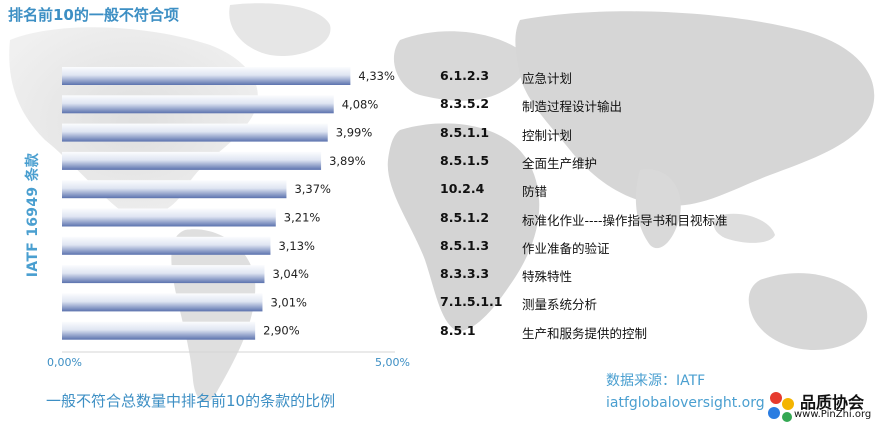  What do you see at coordinates (465, 245) in the screenshot?
I see `clause-code-6: 8.5.1.3` at bounding box center [465, 245].